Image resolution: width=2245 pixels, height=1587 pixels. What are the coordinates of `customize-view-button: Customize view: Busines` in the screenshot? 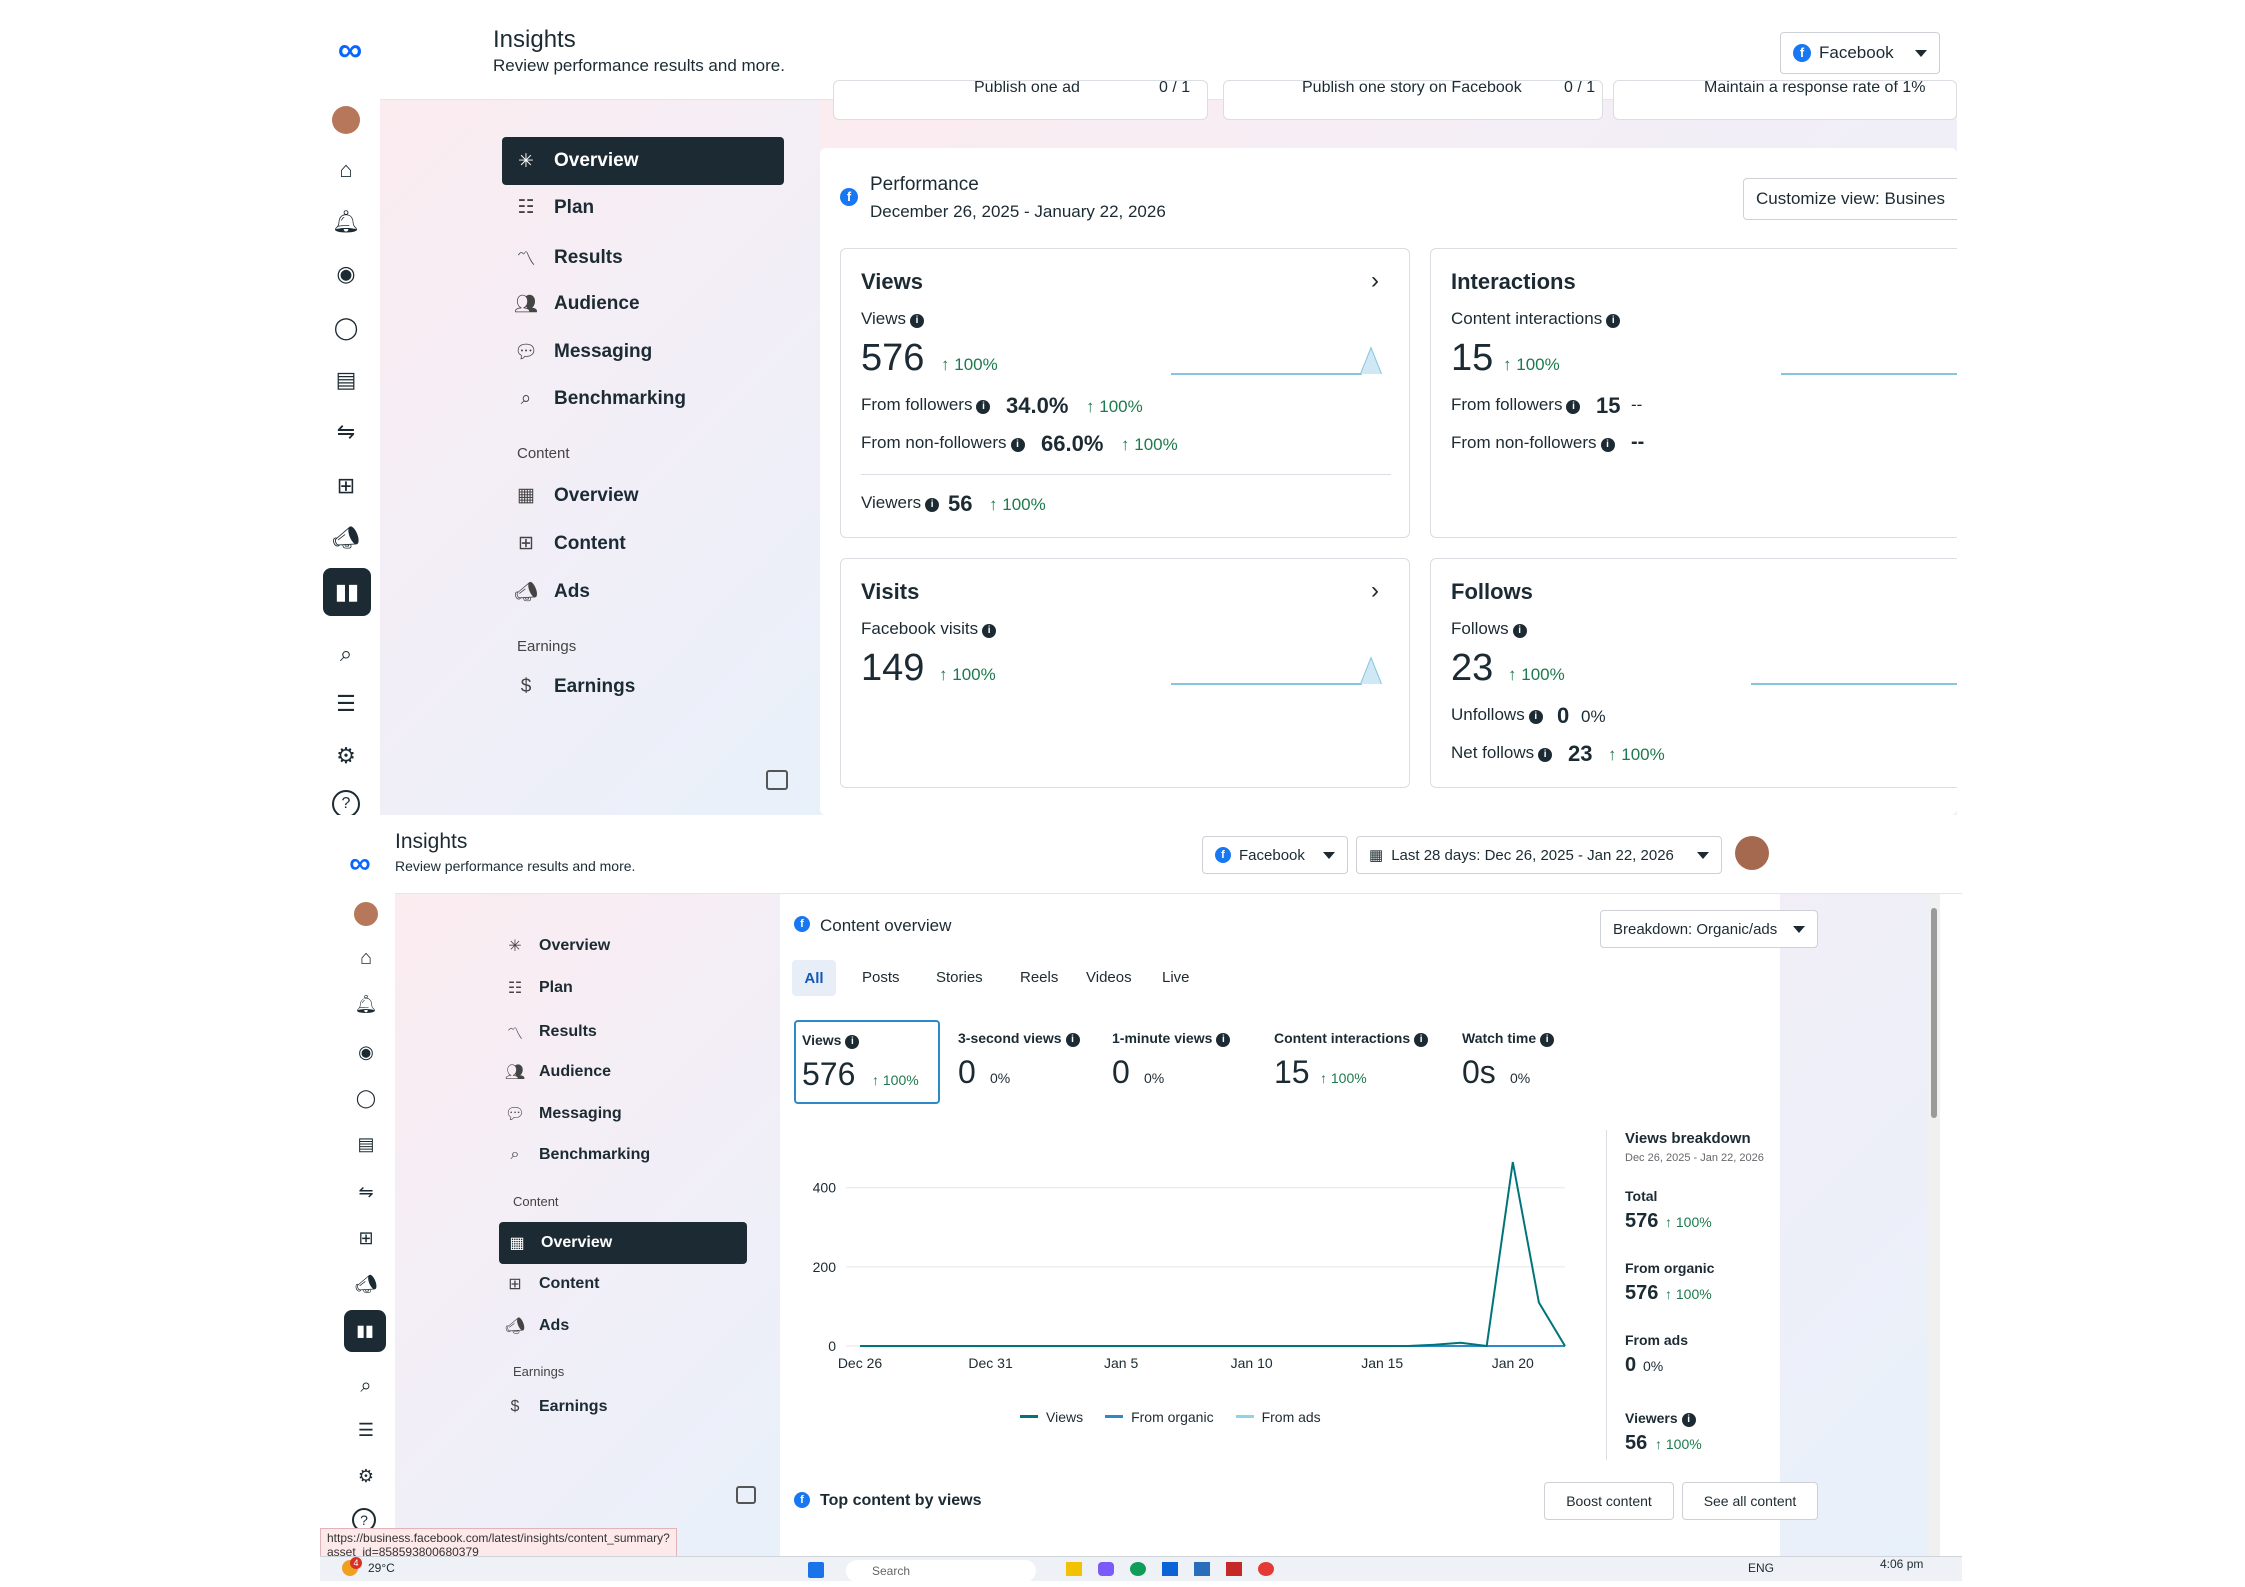 It's located at (1850, 199).